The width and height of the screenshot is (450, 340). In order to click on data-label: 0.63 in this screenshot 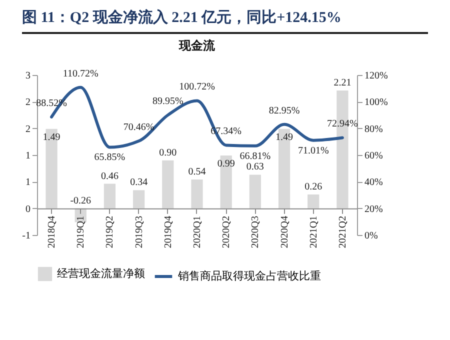, I will do `click(255, 167)`.